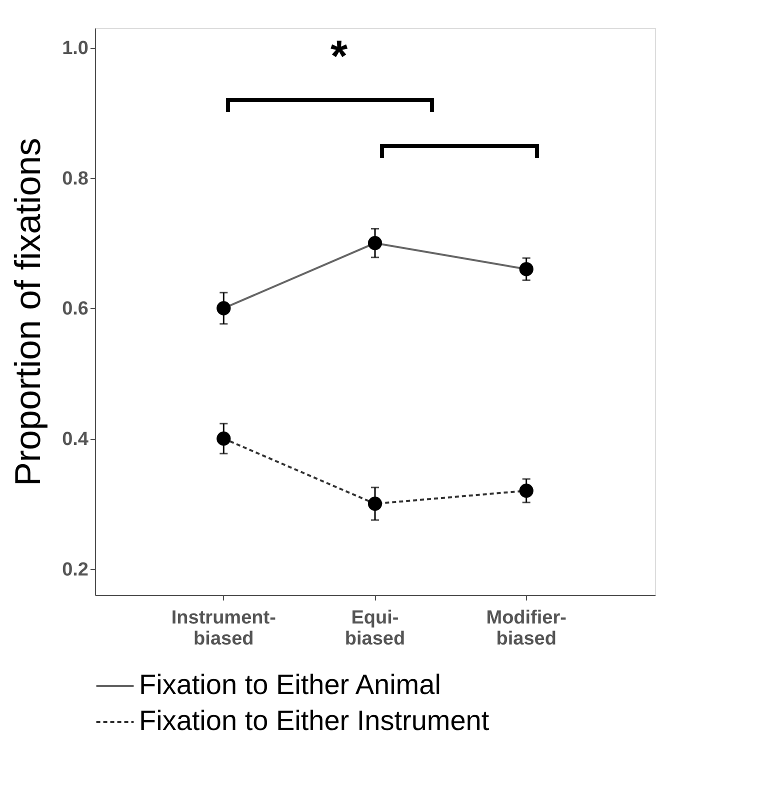 This screenshot has height=798, width=766. What do you see at coordinates (526, 629) in the screenshot?
I see `x-tick-label: Modifier-biased` at bounding box center [526, 629].